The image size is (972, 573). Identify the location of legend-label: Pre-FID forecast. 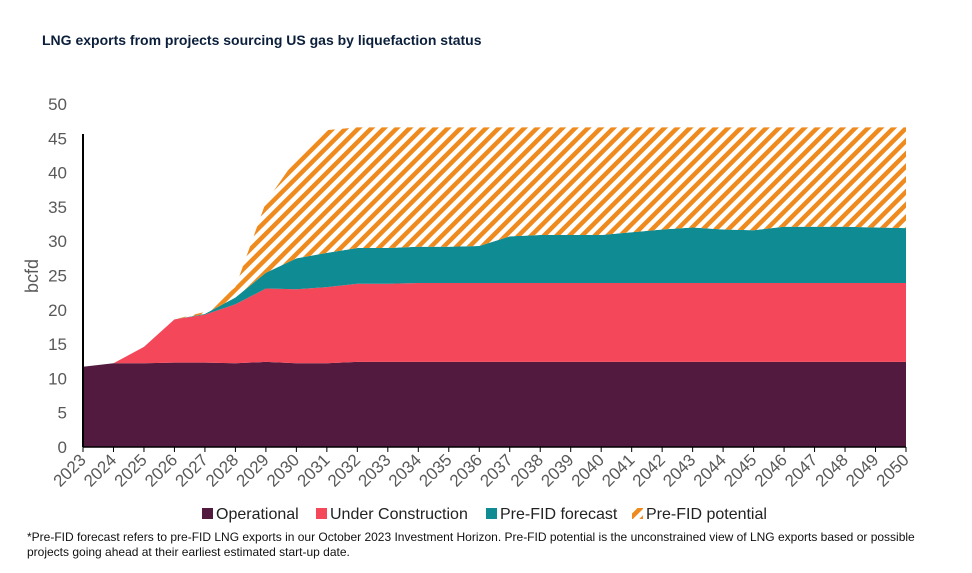
(559, 514).